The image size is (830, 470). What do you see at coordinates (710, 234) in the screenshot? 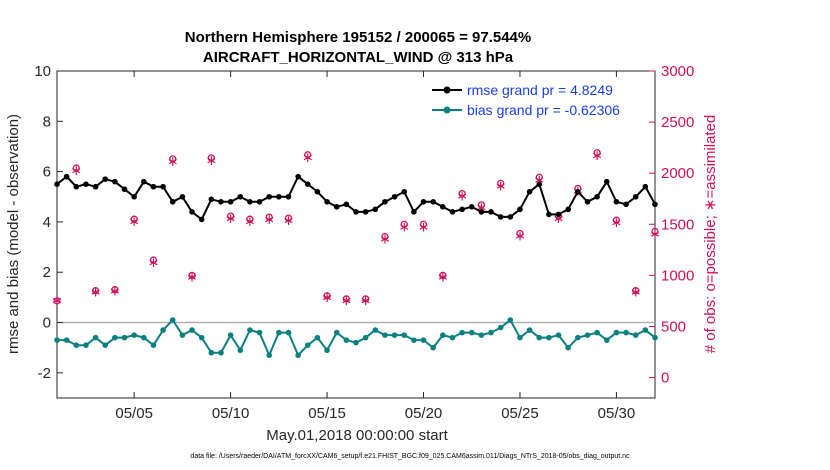
I see `y-axis-label-right: # of obs: o=possible; ∗=assimilated` at bounding box center [710, 234].